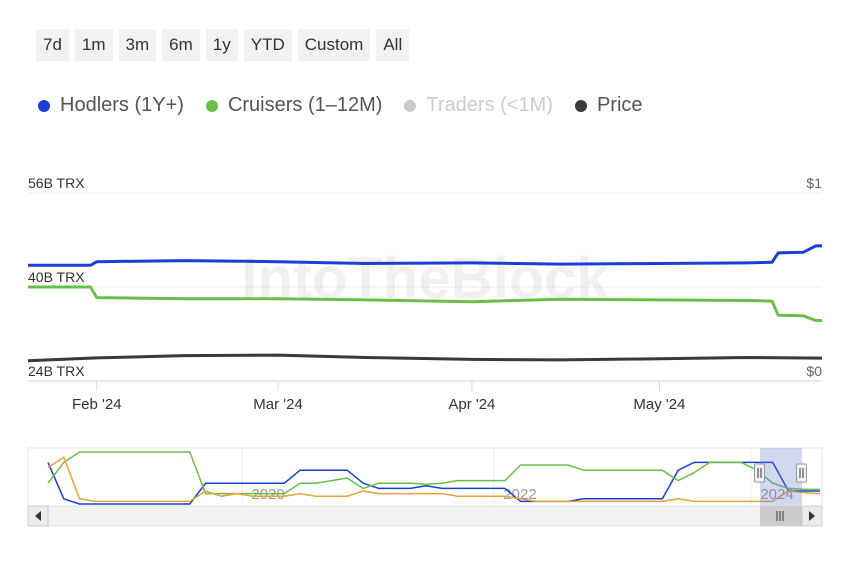 This screenshot has height=567, width=850. Describe the element at coordinates (378, 397) in the screenshot. I see `x-axis: Feb '24 Mar '24 Apr '24 May '24` at that location.